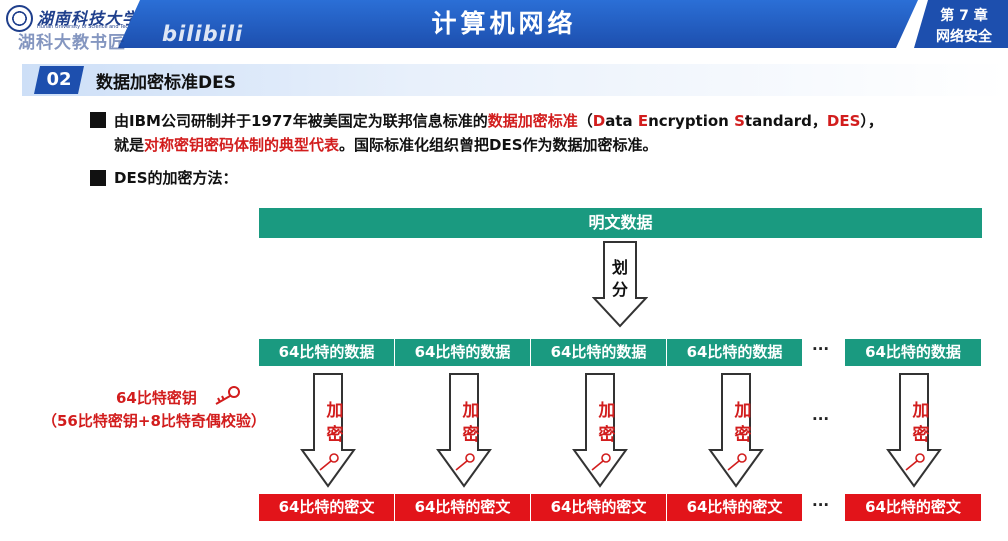  I want to click on university-name: 湖南科技大学, so click(88, 18).